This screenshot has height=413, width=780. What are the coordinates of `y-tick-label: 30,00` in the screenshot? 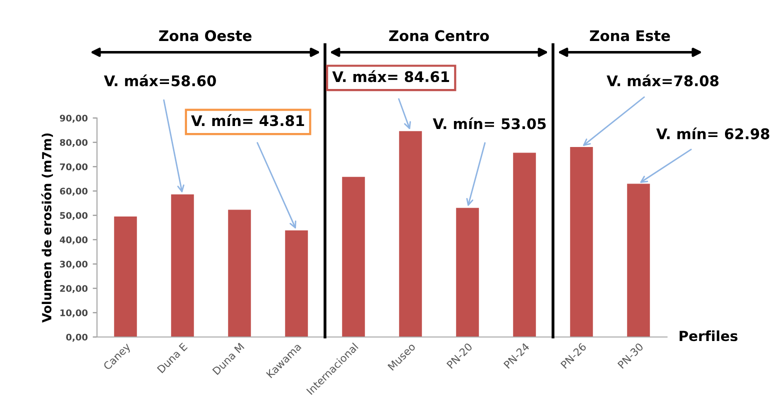 It's located at (74, 264).